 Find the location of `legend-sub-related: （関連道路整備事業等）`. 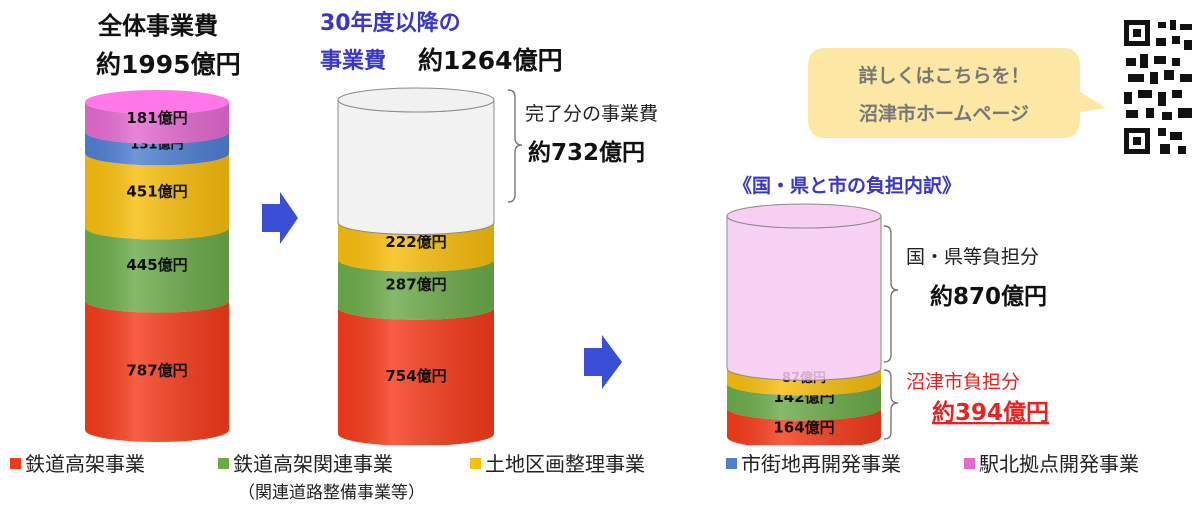

legend-sub-related: （関連道路整備事業等） is located at coordinates (331, 493).